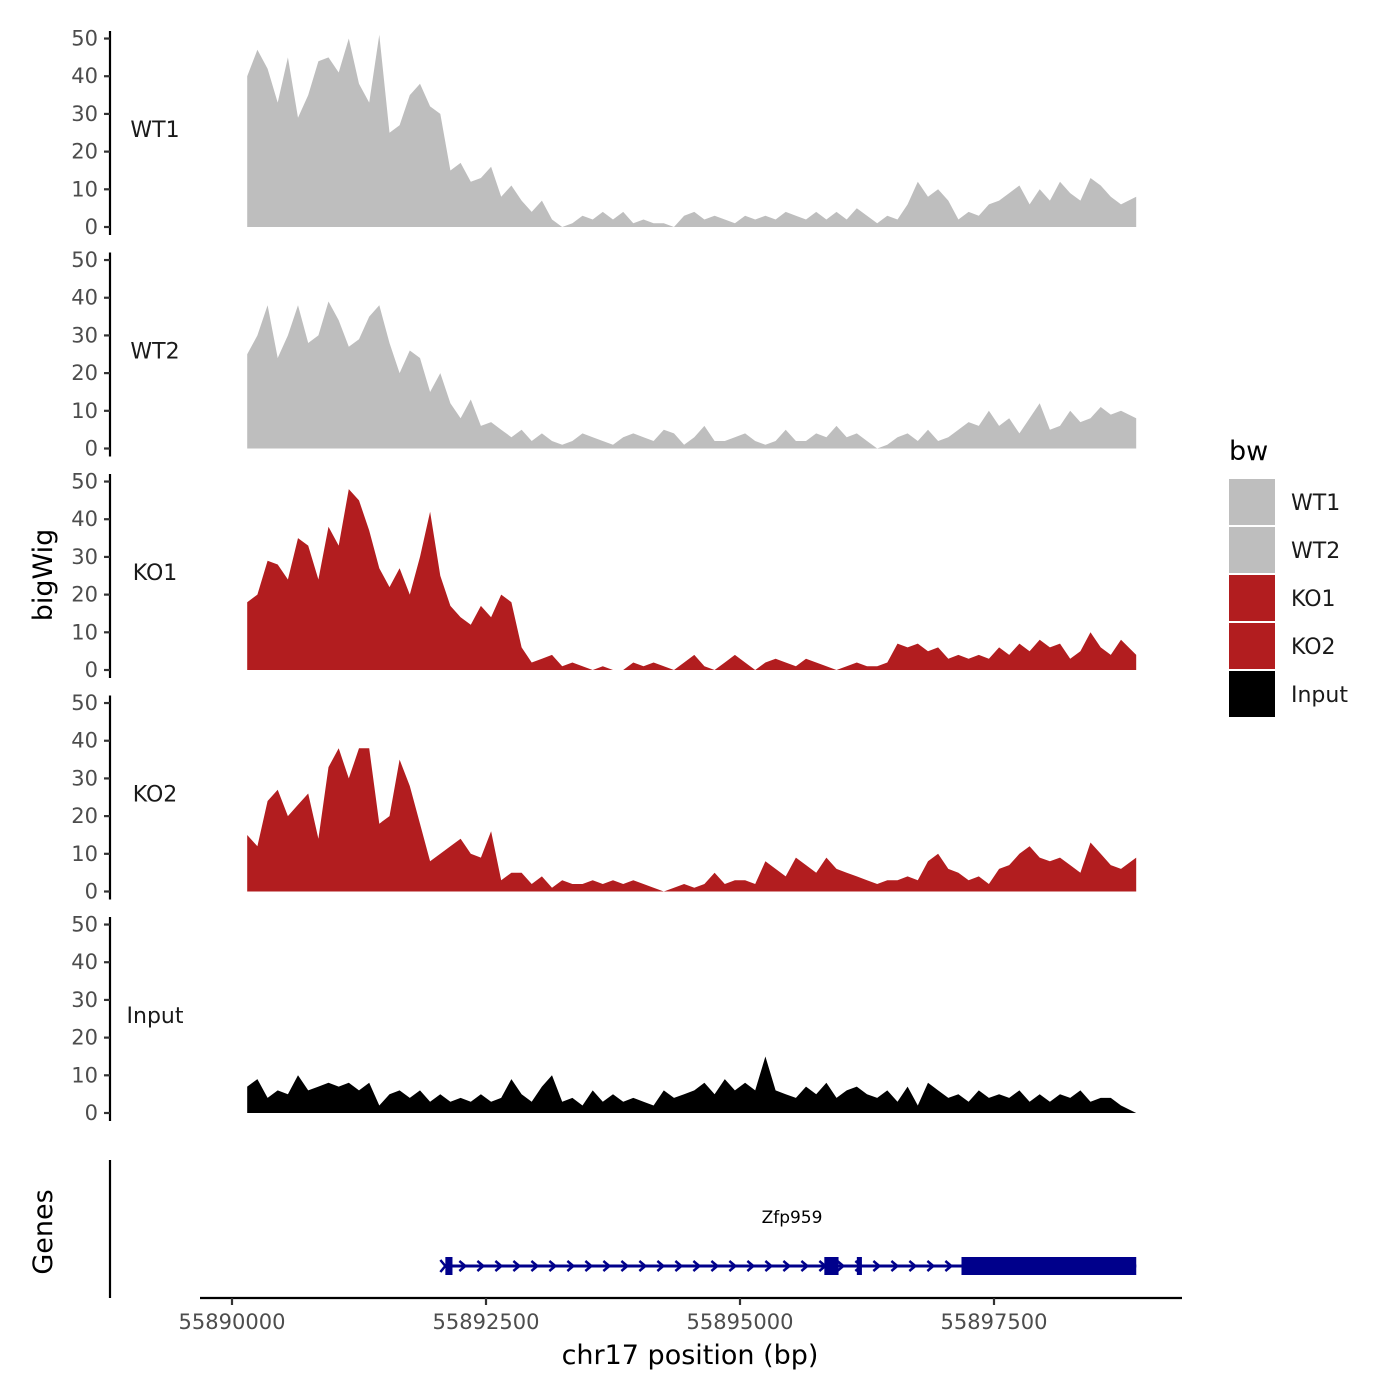 The width and height of the screenshot is (1400, 1400). What do you see at coordinates (1288, 576) in the screenshot?
I see `legend: bw WT1 WT2 KO1 KO2 Input` at bounding box center [1288, 576].